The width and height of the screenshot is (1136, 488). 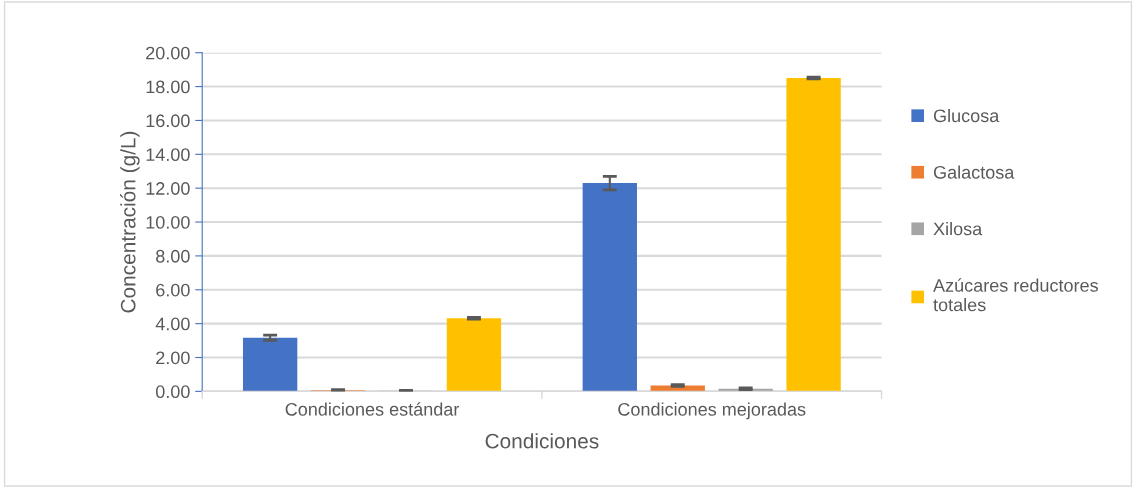 I want to click on y-tick-label: 14.00, so click(x=168, y=155).